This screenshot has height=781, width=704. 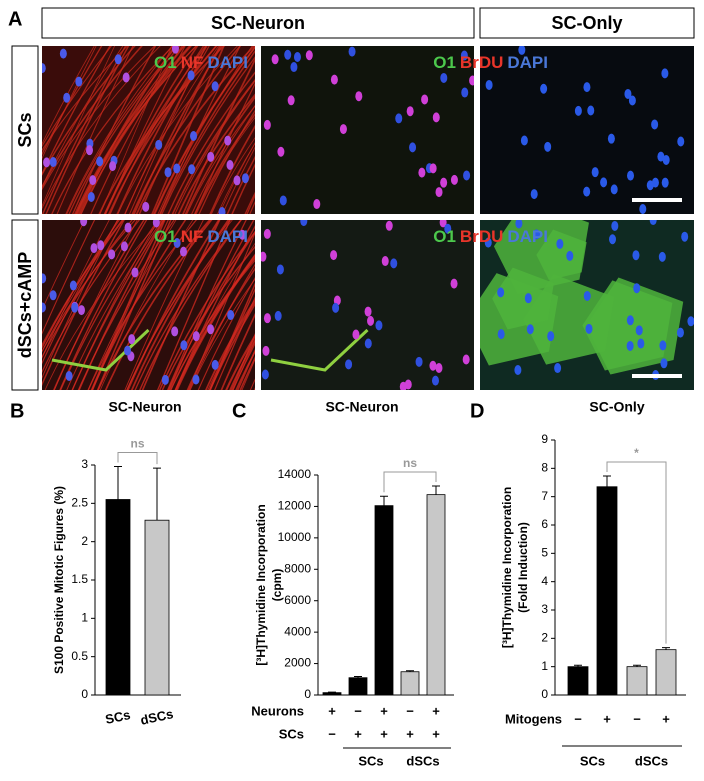 I want to click on error-bar, so click(x=436, y=490).